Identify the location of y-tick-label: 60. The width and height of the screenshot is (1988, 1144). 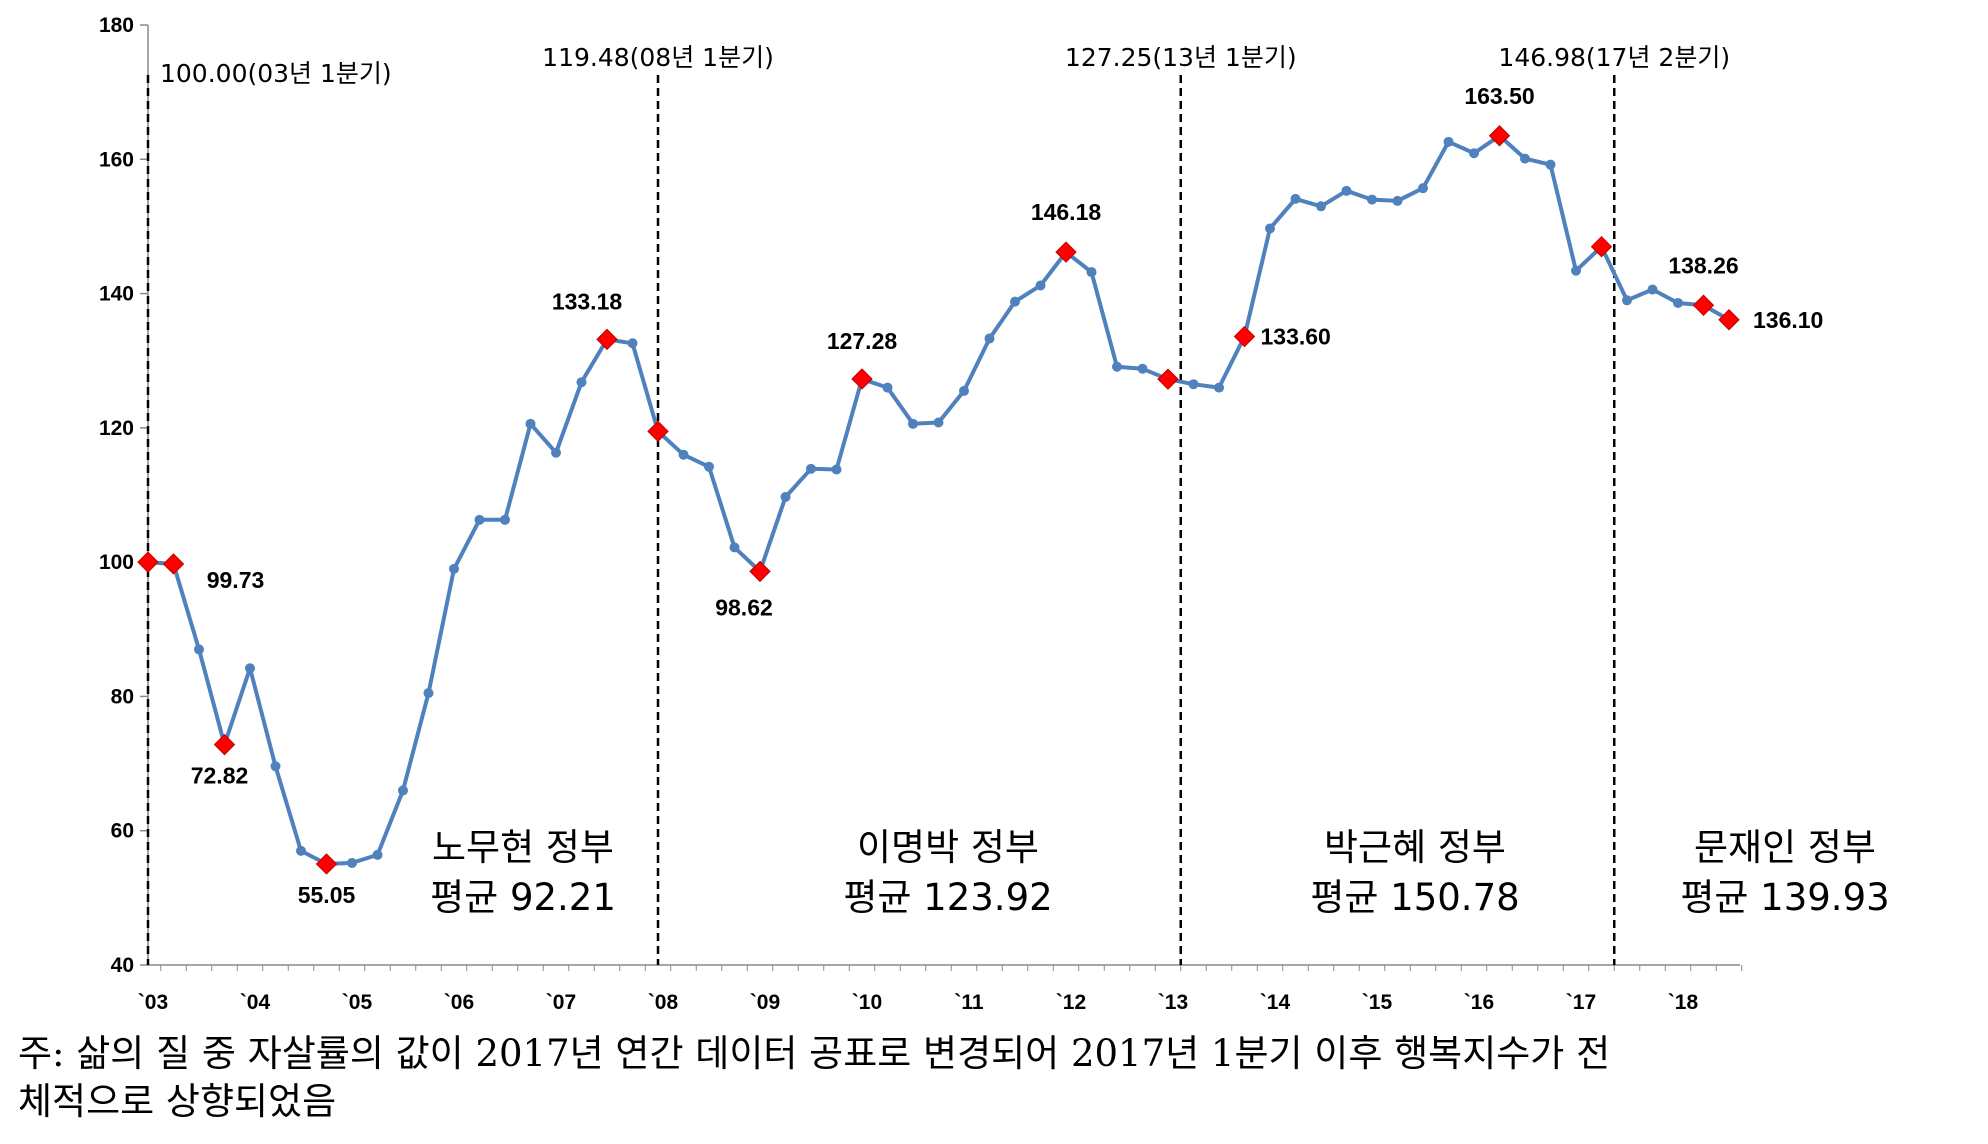
(122, 831).